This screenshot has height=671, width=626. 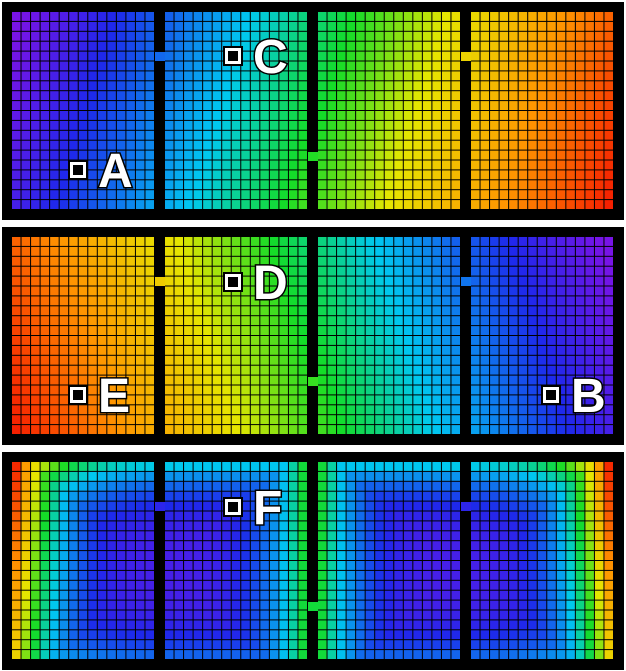 I want to click on block-connector, so click(x=313, y=156).